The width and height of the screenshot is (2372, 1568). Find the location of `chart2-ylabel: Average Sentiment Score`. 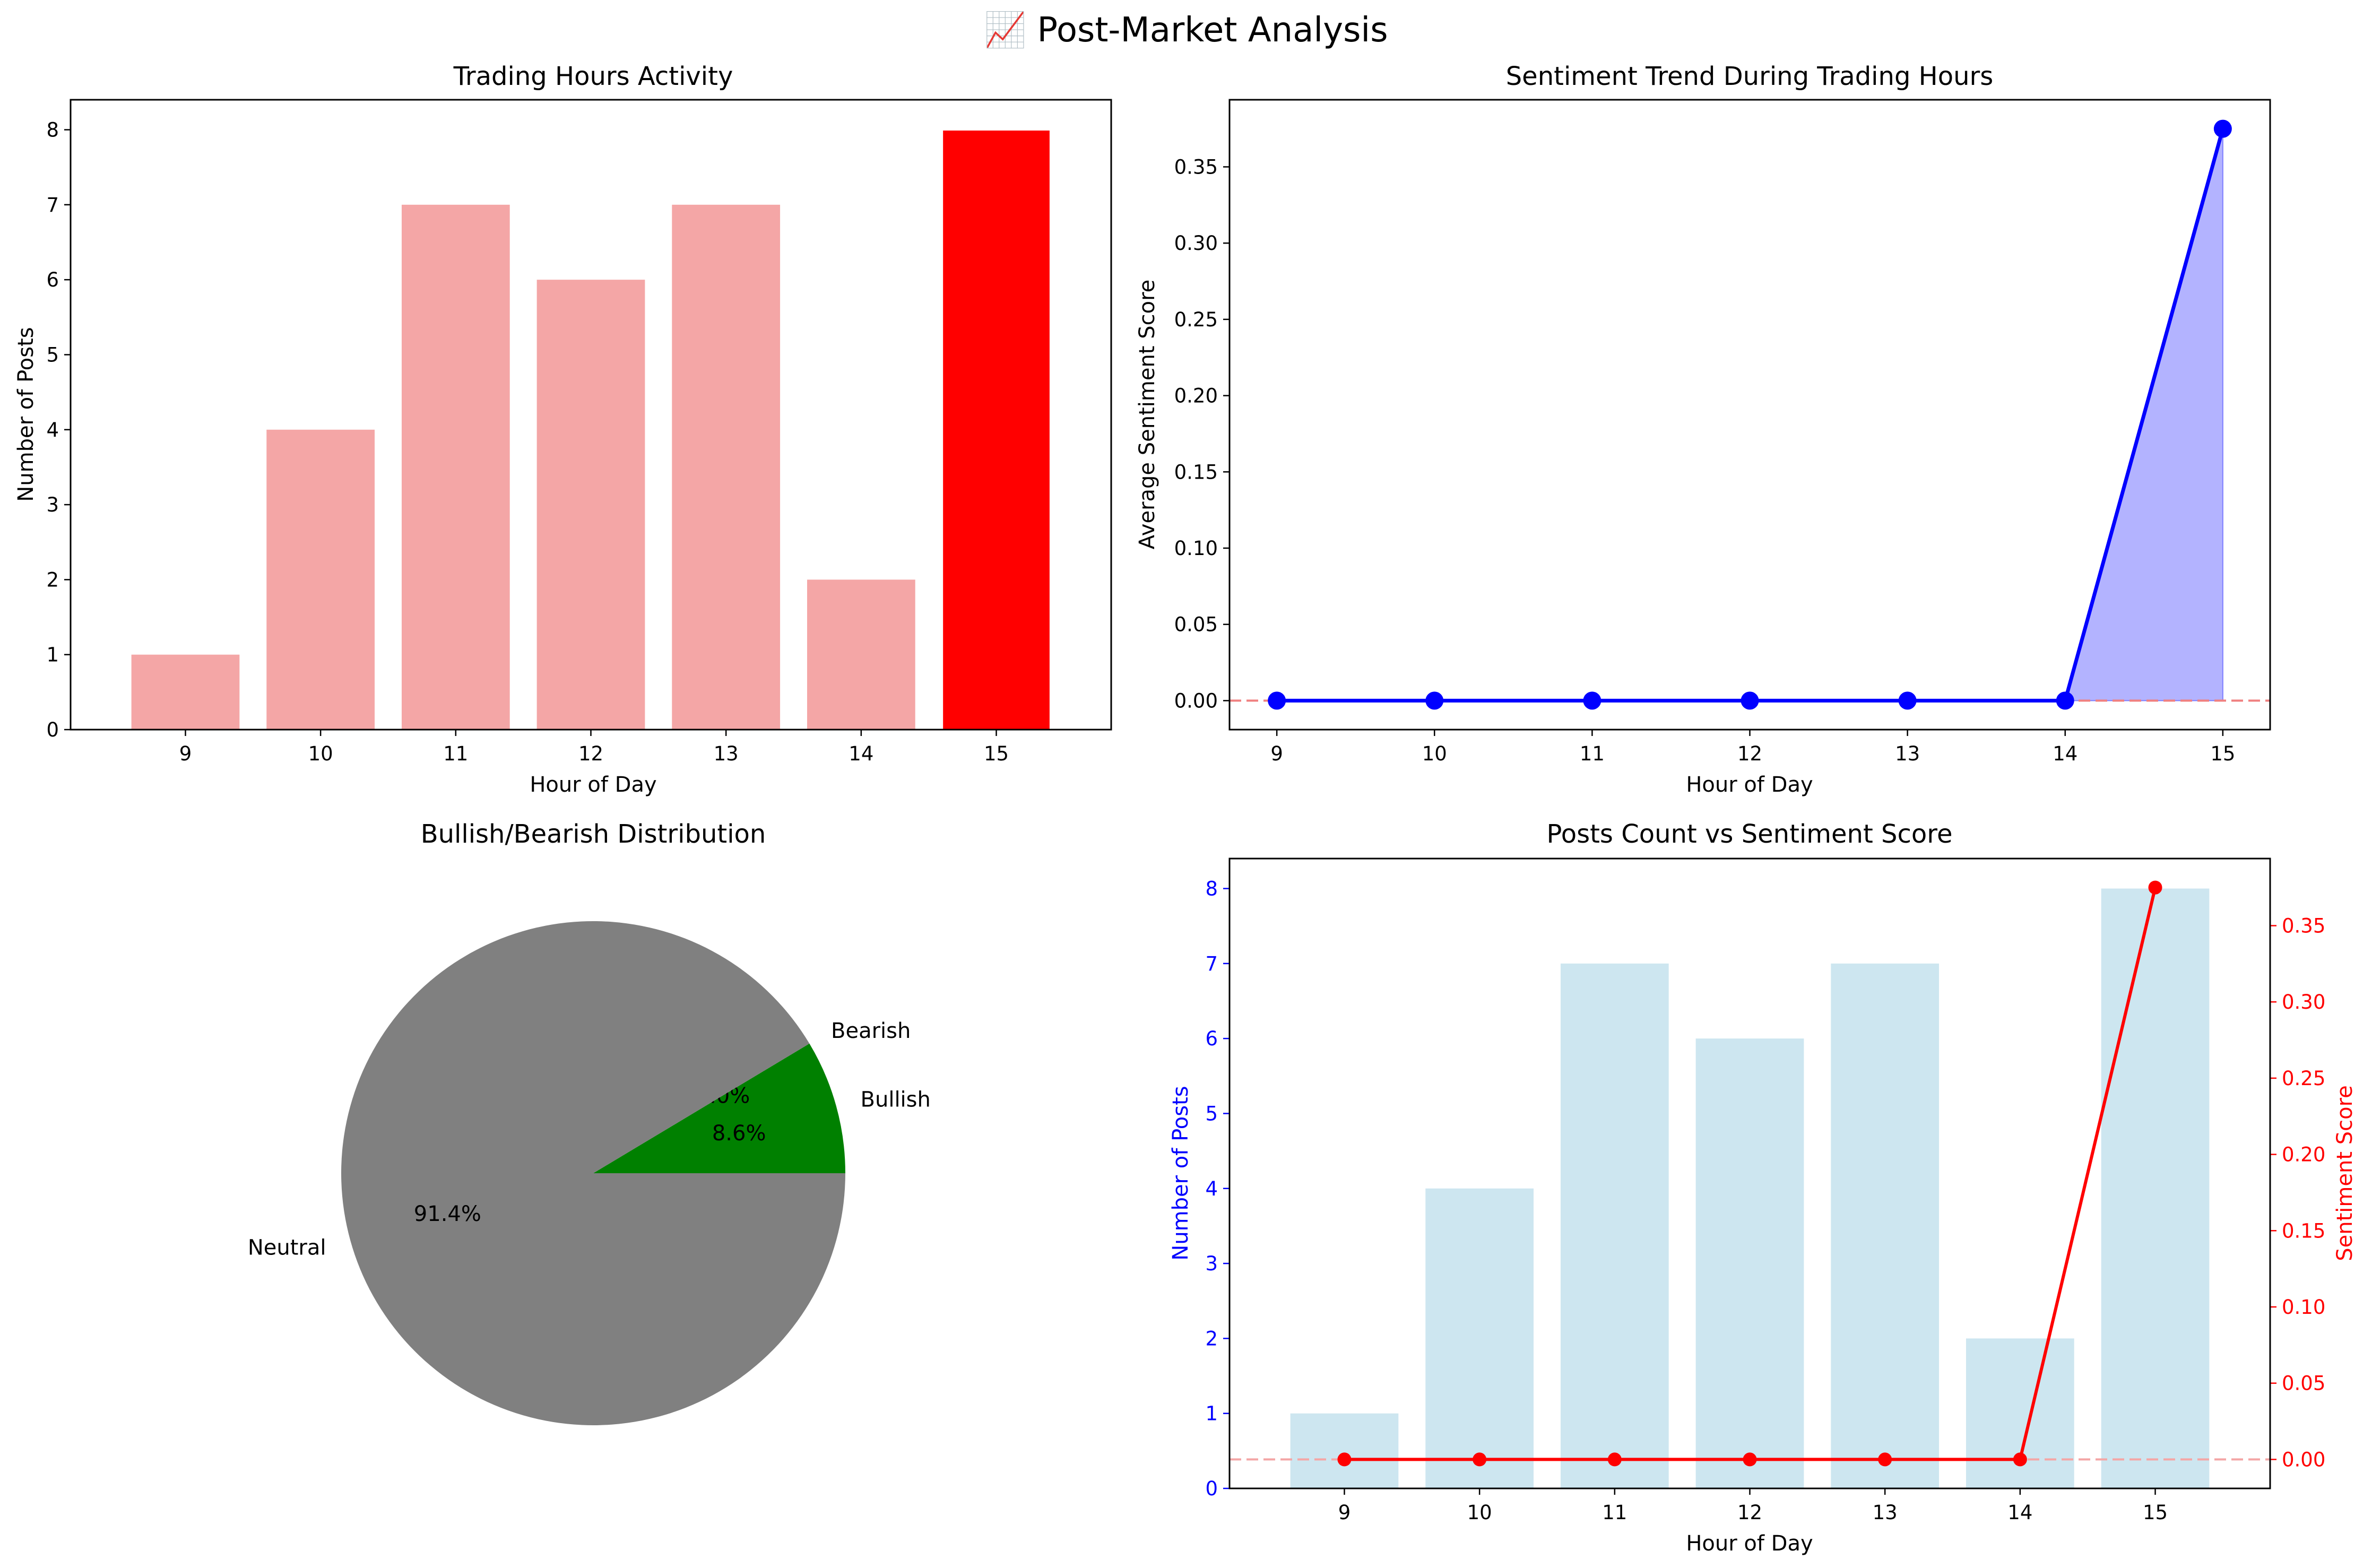

chart2-ylabel: Average Sentiment Score is located at coordinates (1147, 414).